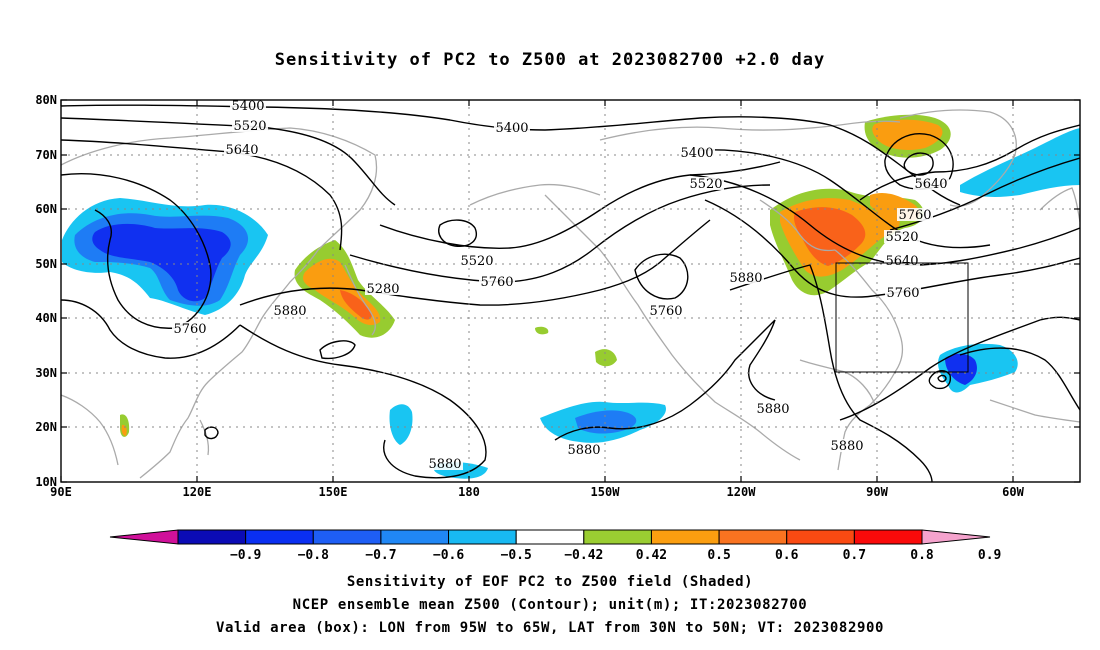 This screenshot has width=1100, height=650. I want to click on contour-5880-atl-low, so click(1019, 379).